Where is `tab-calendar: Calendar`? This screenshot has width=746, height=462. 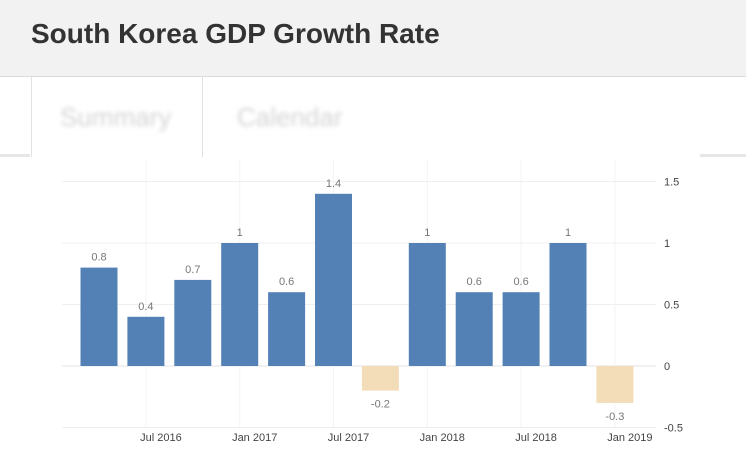
tab-calendar: Calendar is located at coordinates (297, 117).